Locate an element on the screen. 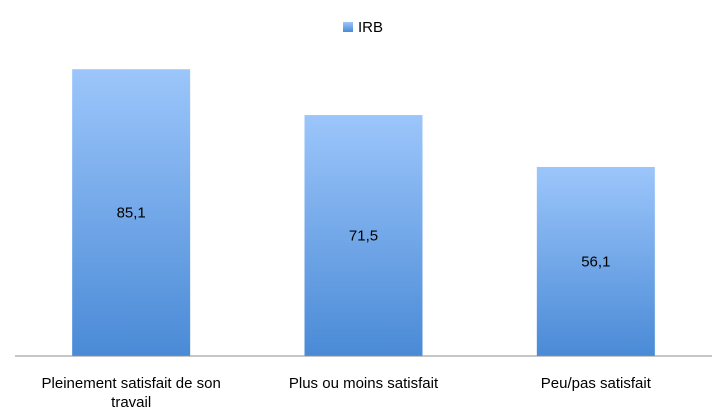  bar-peu-pas-satisfait is located at coordinates (595, 261).